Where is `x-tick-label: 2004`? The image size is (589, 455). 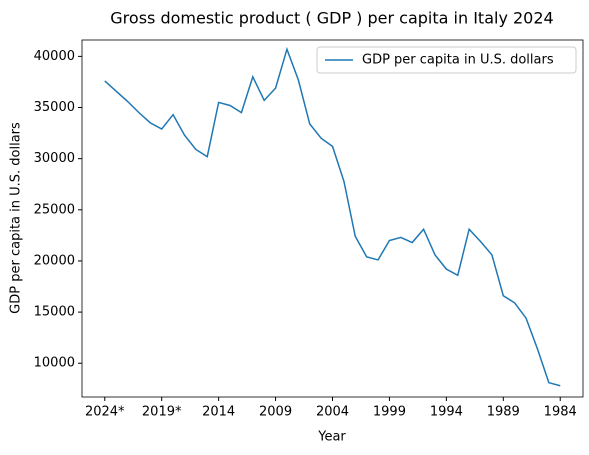
x-tick-label: 2004 is located at coordinates (332, 412).